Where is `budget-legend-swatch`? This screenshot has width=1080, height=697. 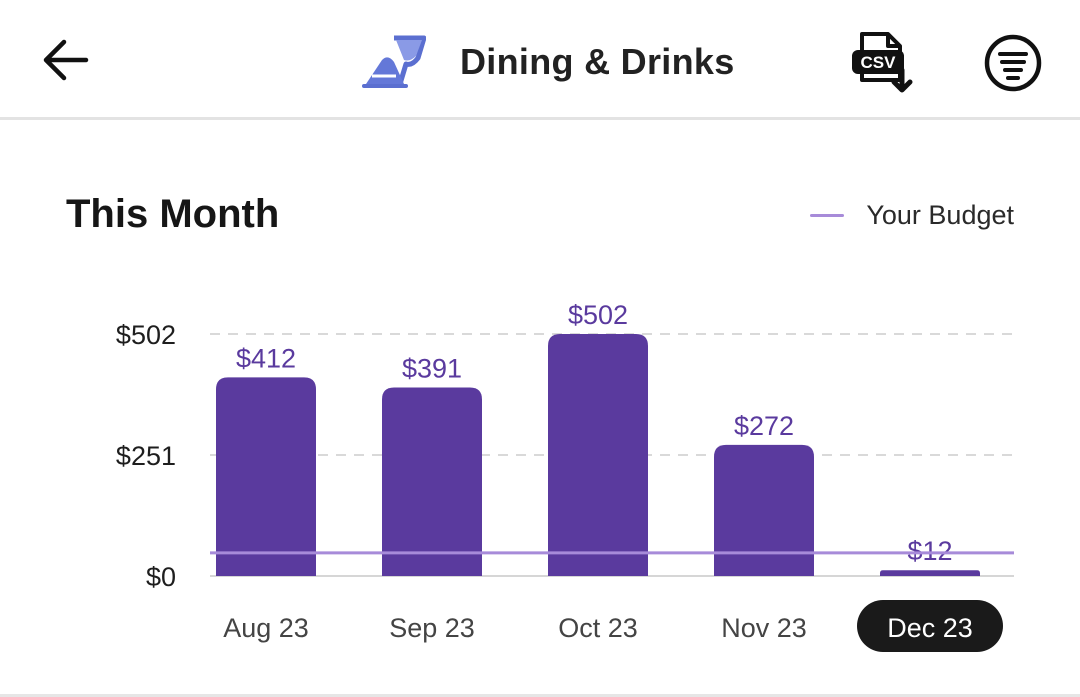
budget-legend-swatch is located at coordinates (827, 215).